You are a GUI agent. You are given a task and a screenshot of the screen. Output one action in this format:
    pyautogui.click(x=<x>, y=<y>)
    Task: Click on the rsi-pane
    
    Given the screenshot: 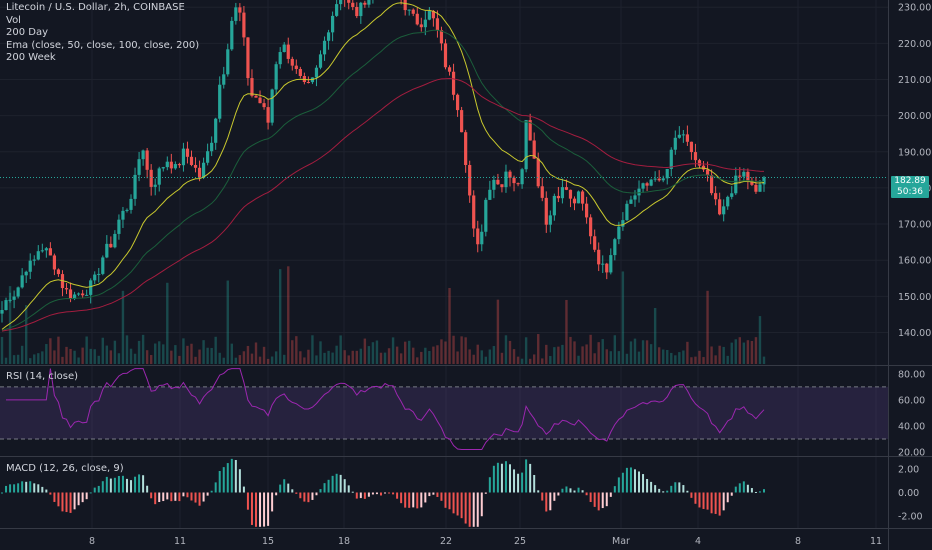 What is the action you would take?
    pyautogui.click(x=444, y=409)
    